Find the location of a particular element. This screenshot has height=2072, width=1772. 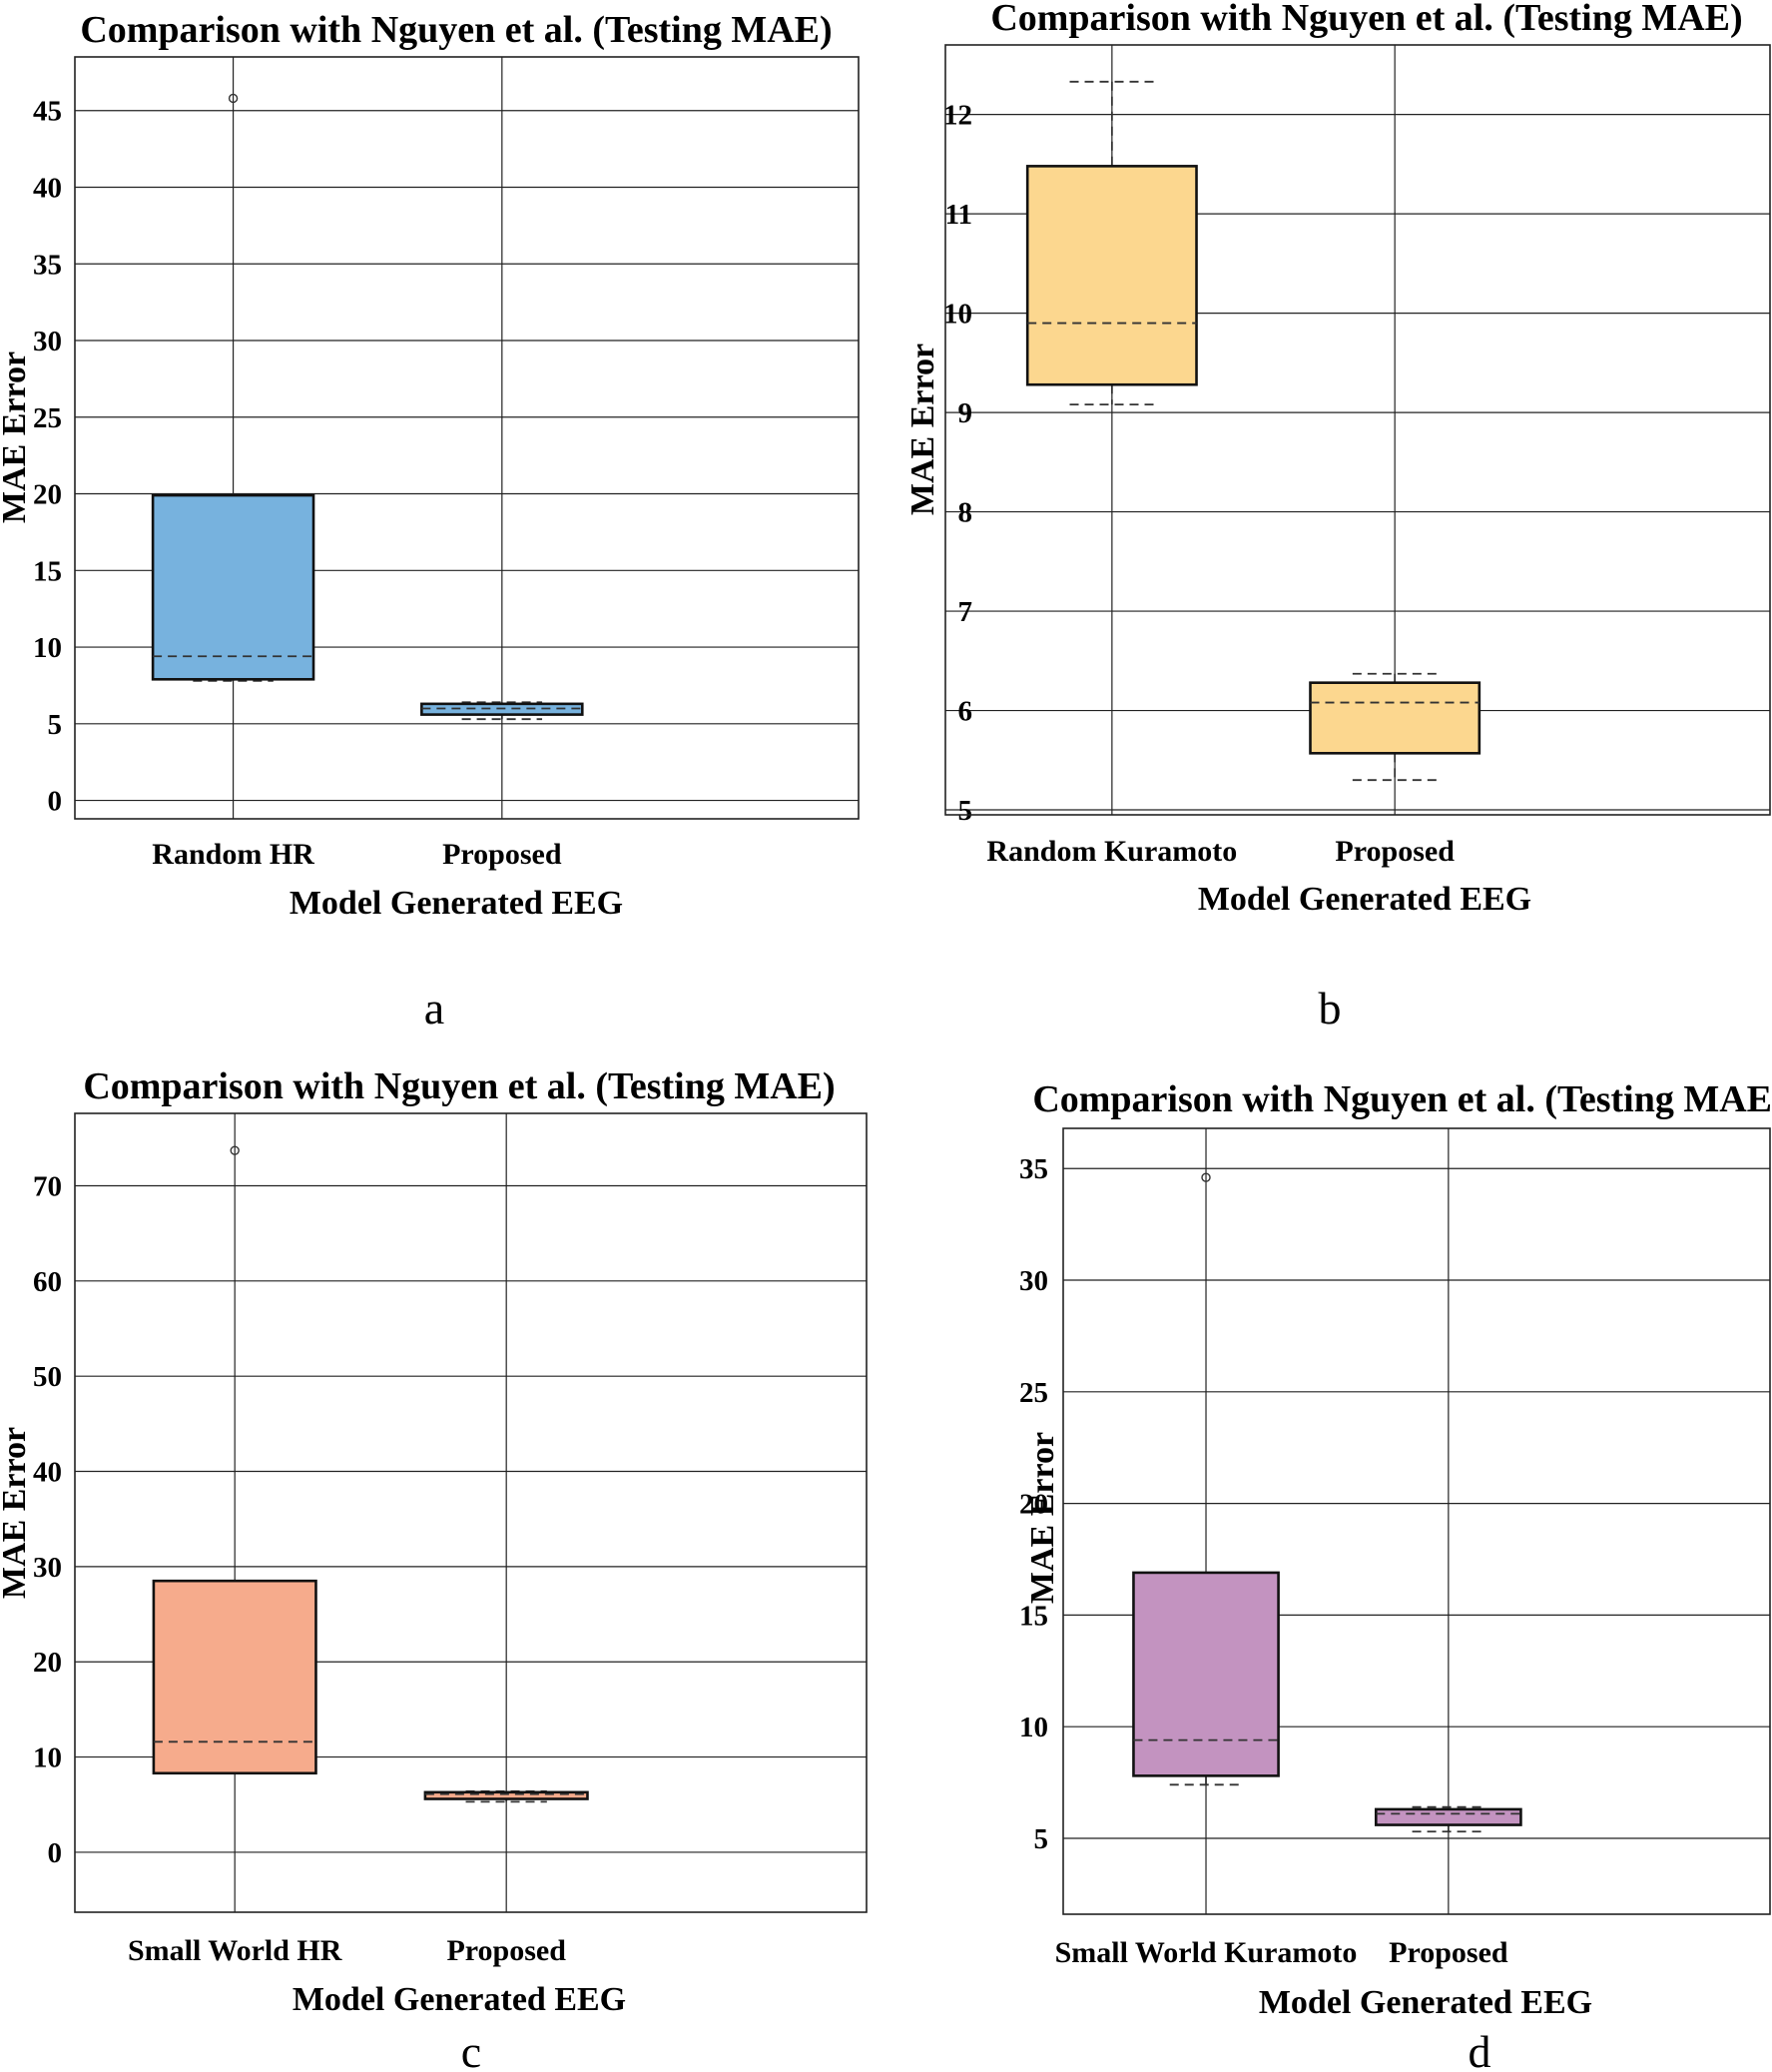

category-label: Small World Kuramoto is located at coordinates (1206, 1952).